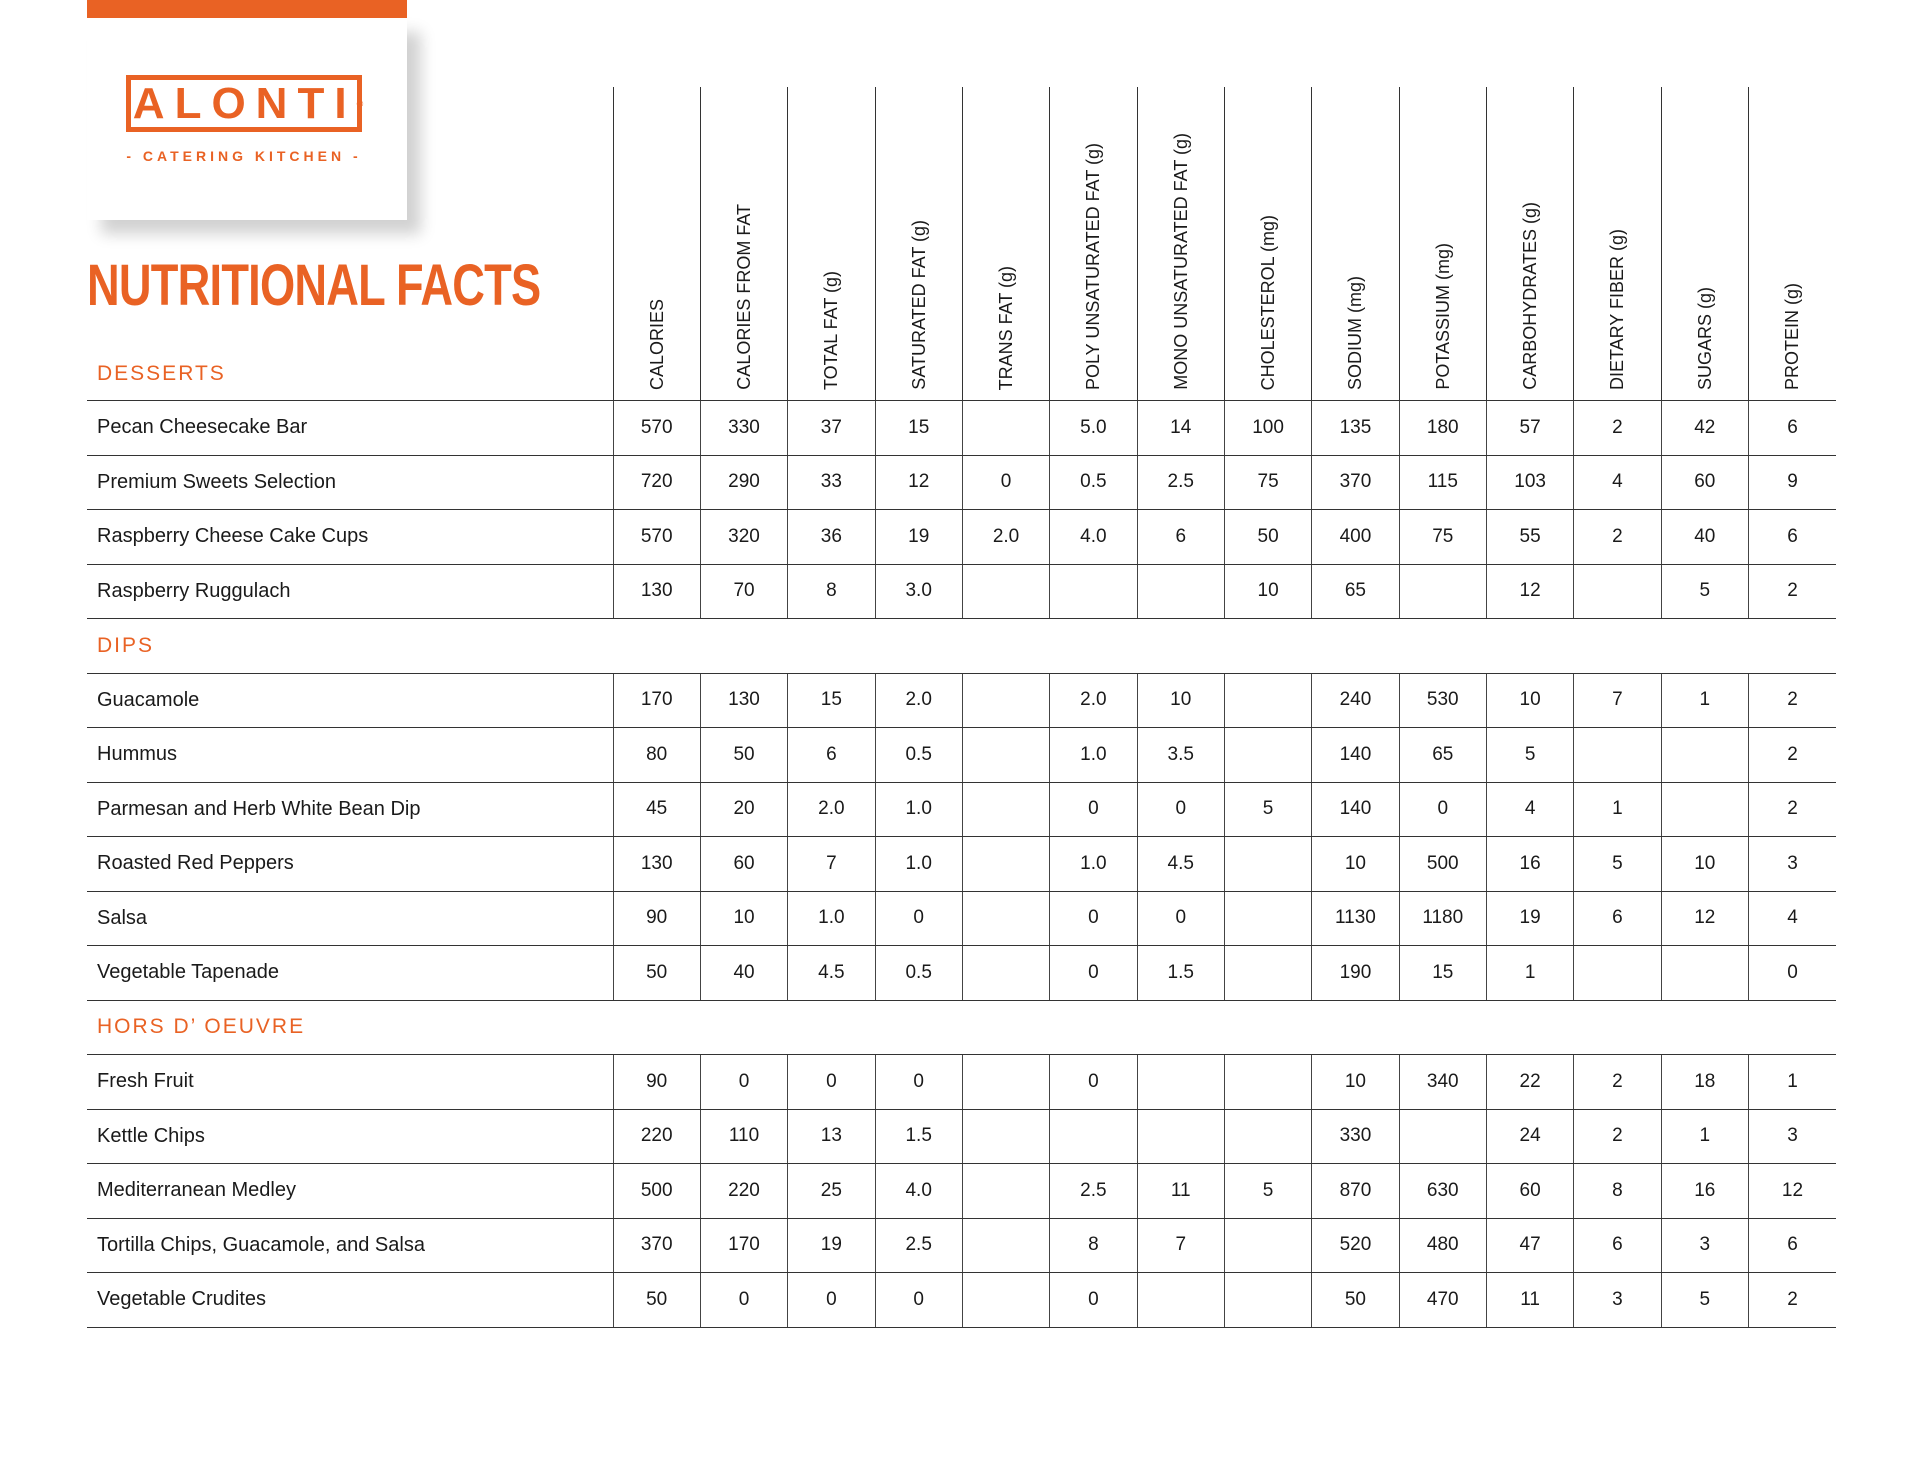  Describe the element at coordinates (1267, 482) in the screenshot. I see `cell-value: 75` at that location.